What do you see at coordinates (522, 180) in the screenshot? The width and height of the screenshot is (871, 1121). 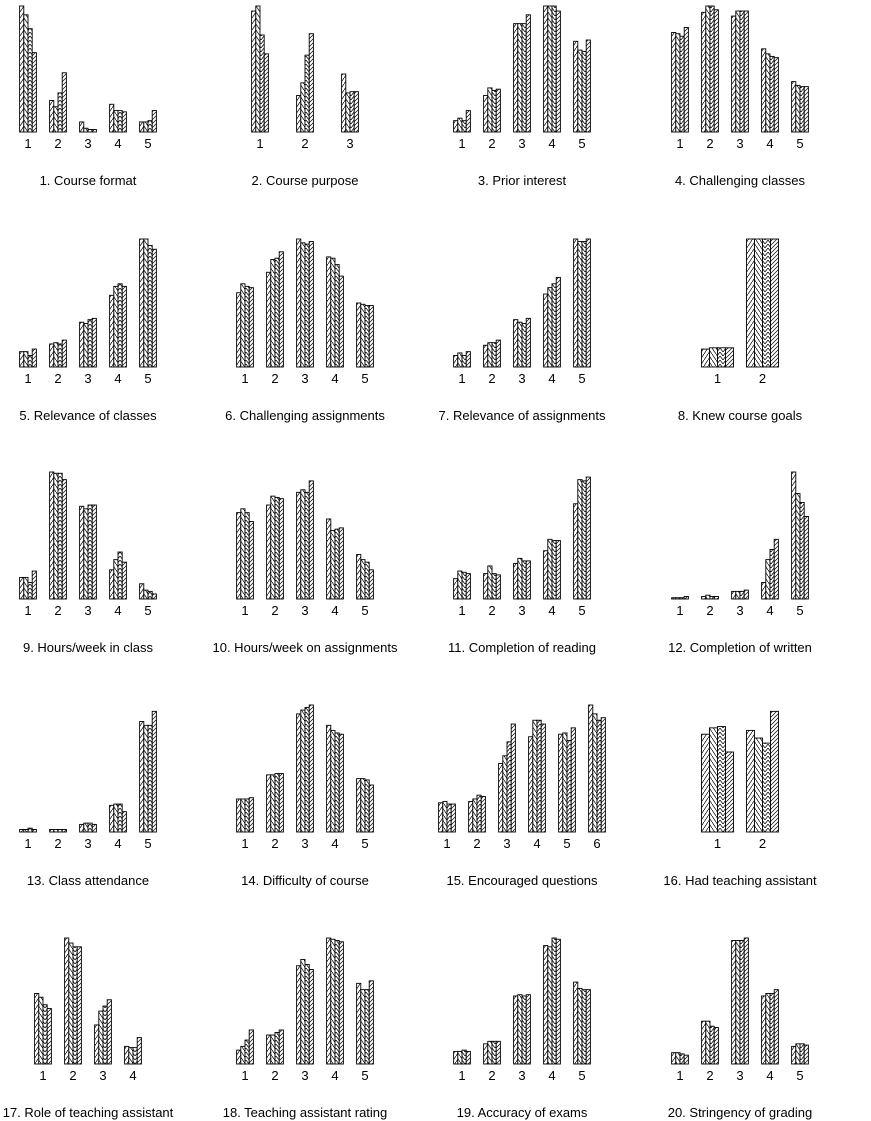 I see `panel-title: 3. Prior interest` at bounding box center [522, 180].